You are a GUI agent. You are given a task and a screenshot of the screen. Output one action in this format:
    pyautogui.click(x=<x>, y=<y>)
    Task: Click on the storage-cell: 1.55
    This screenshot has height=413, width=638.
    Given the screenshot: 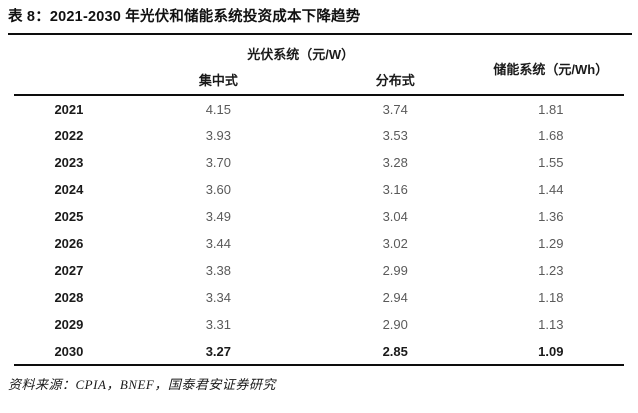 What is the action you would take?
    pyautogui.click(x=551, y=162)
    